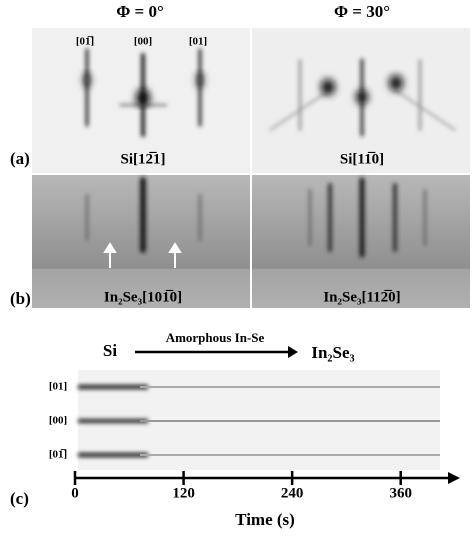 The height and width of the screenshot is (538, 474). I want to click on caption: Si[12̅1], so click(143, 159).